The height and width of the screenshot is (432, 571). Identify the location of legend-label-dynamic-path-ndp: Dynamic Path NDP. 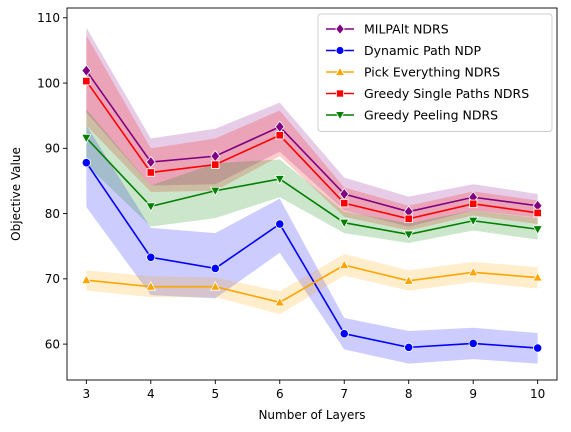
(423, 50).